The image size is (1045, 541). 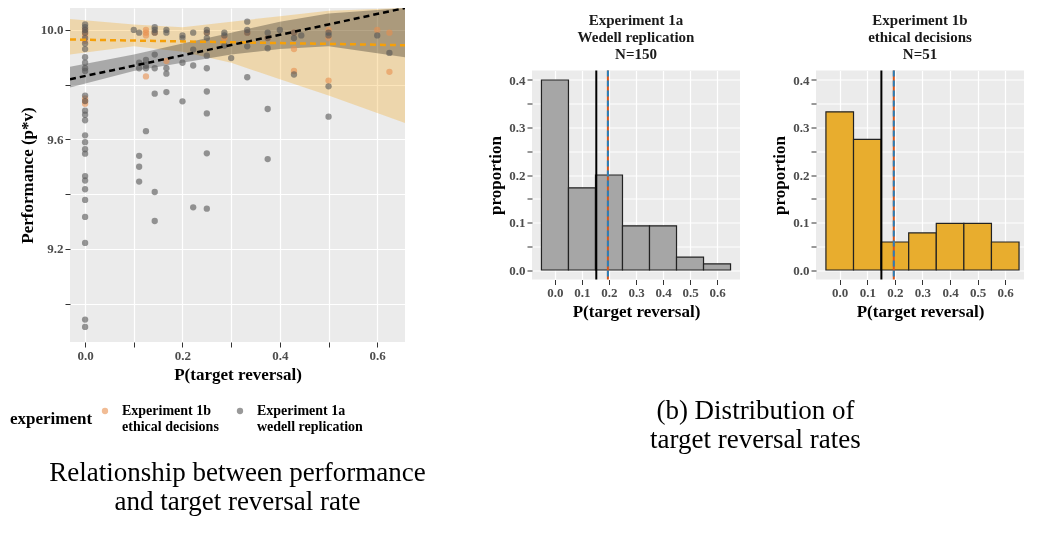 I want to click on y-tick-label: 9.2, so click(x=55, y=249).